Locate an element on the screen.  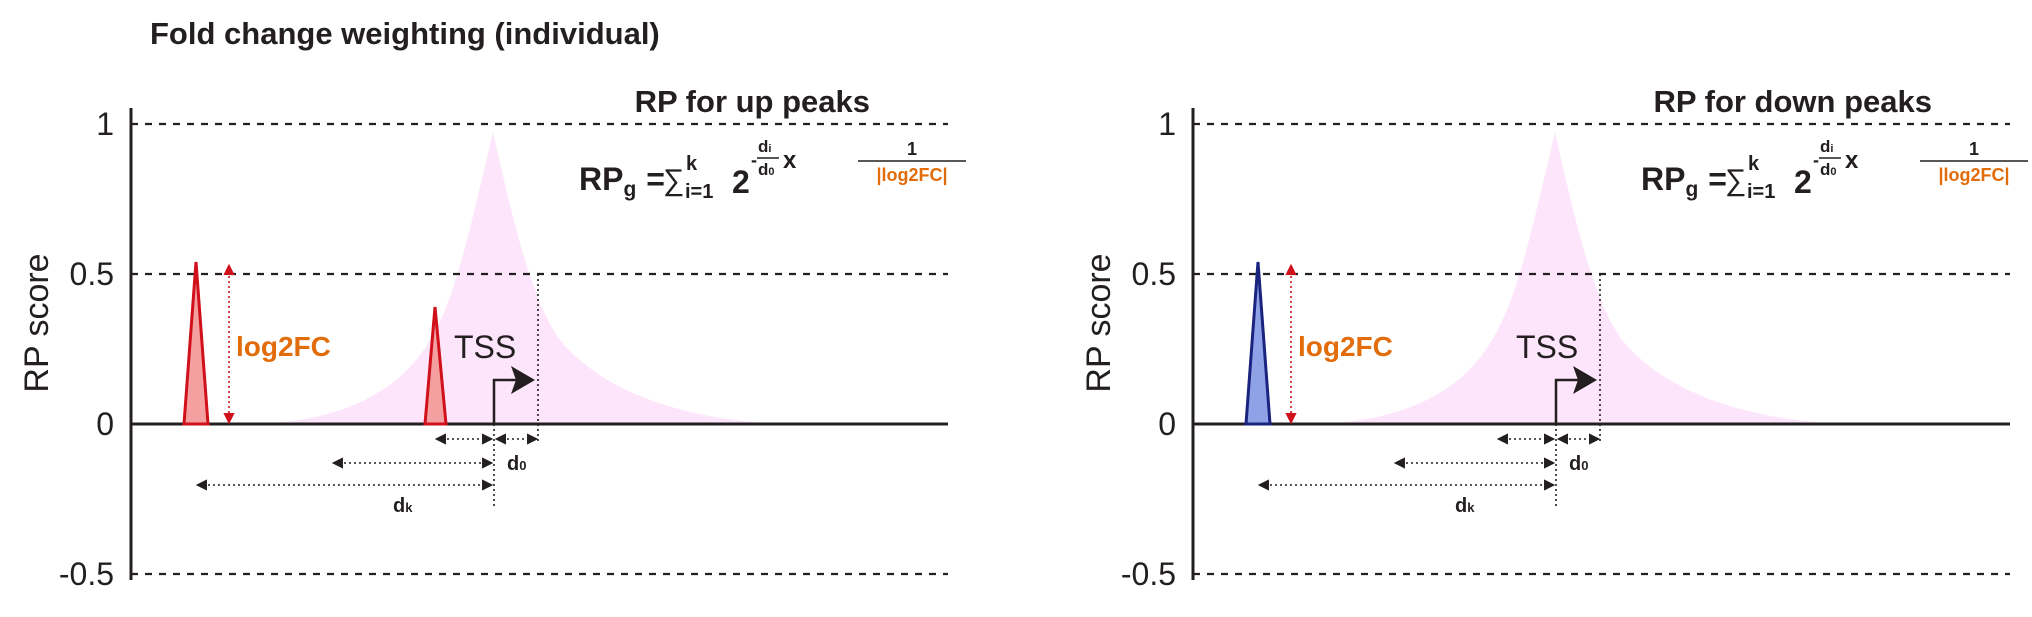
figure-title: Fold change weighting (individual) is located at coordinates (405, 33).